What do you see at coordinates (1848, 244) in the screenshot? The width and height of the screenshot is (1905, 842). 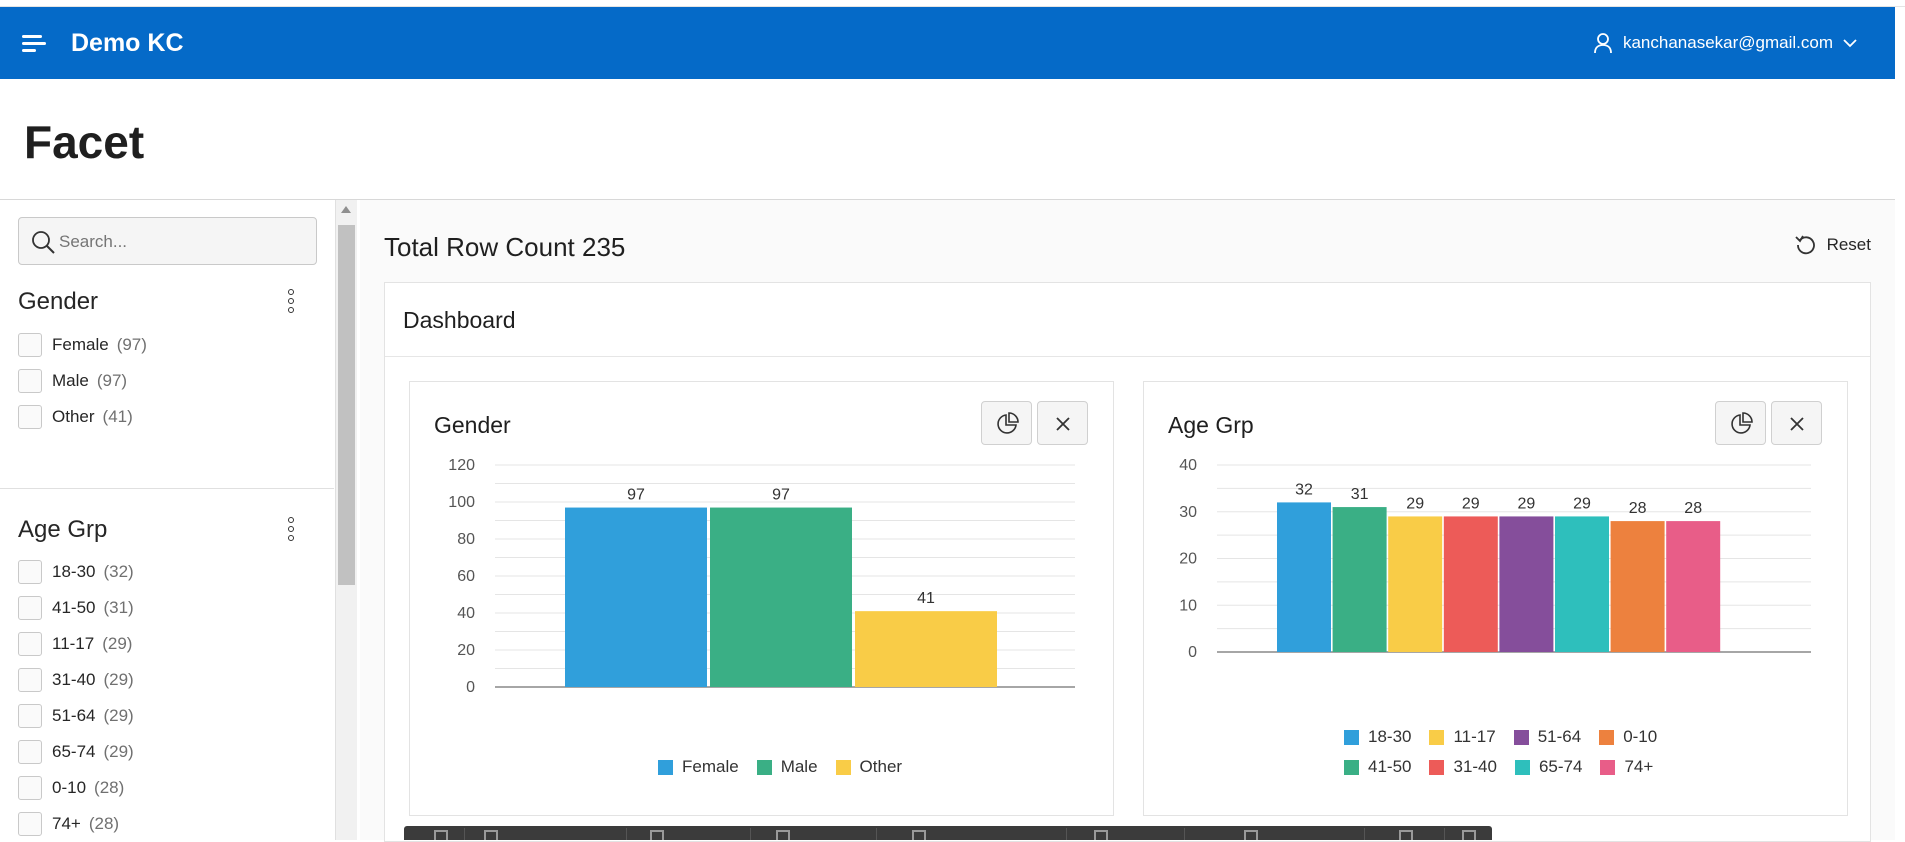 I see `reset-label: Reset` at bounding box center [1848, 244].